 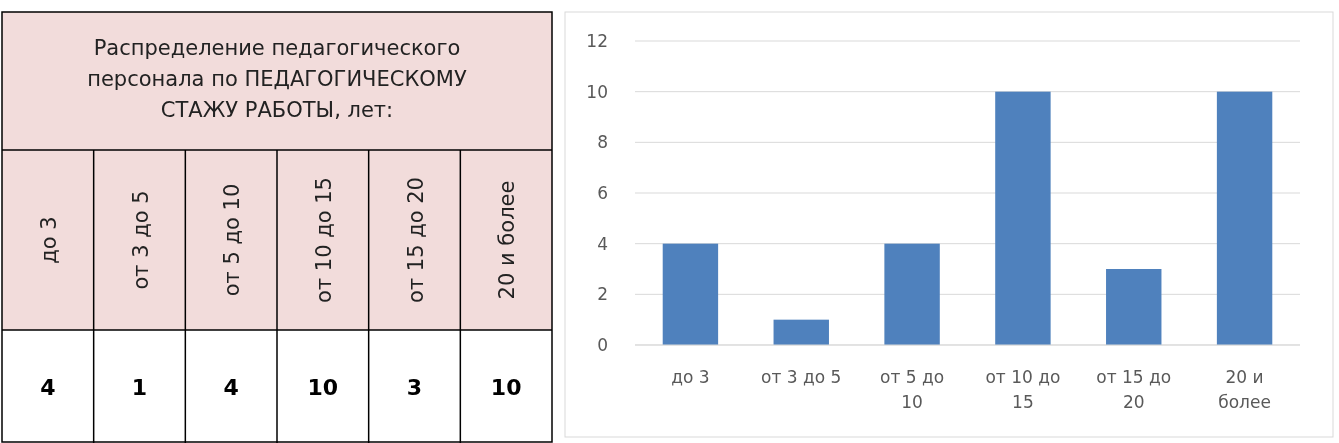 What do you see at coordinates (602, 345) in the screenshot?
I see `y-tick-label: 0` at bounding box center [602, 345].